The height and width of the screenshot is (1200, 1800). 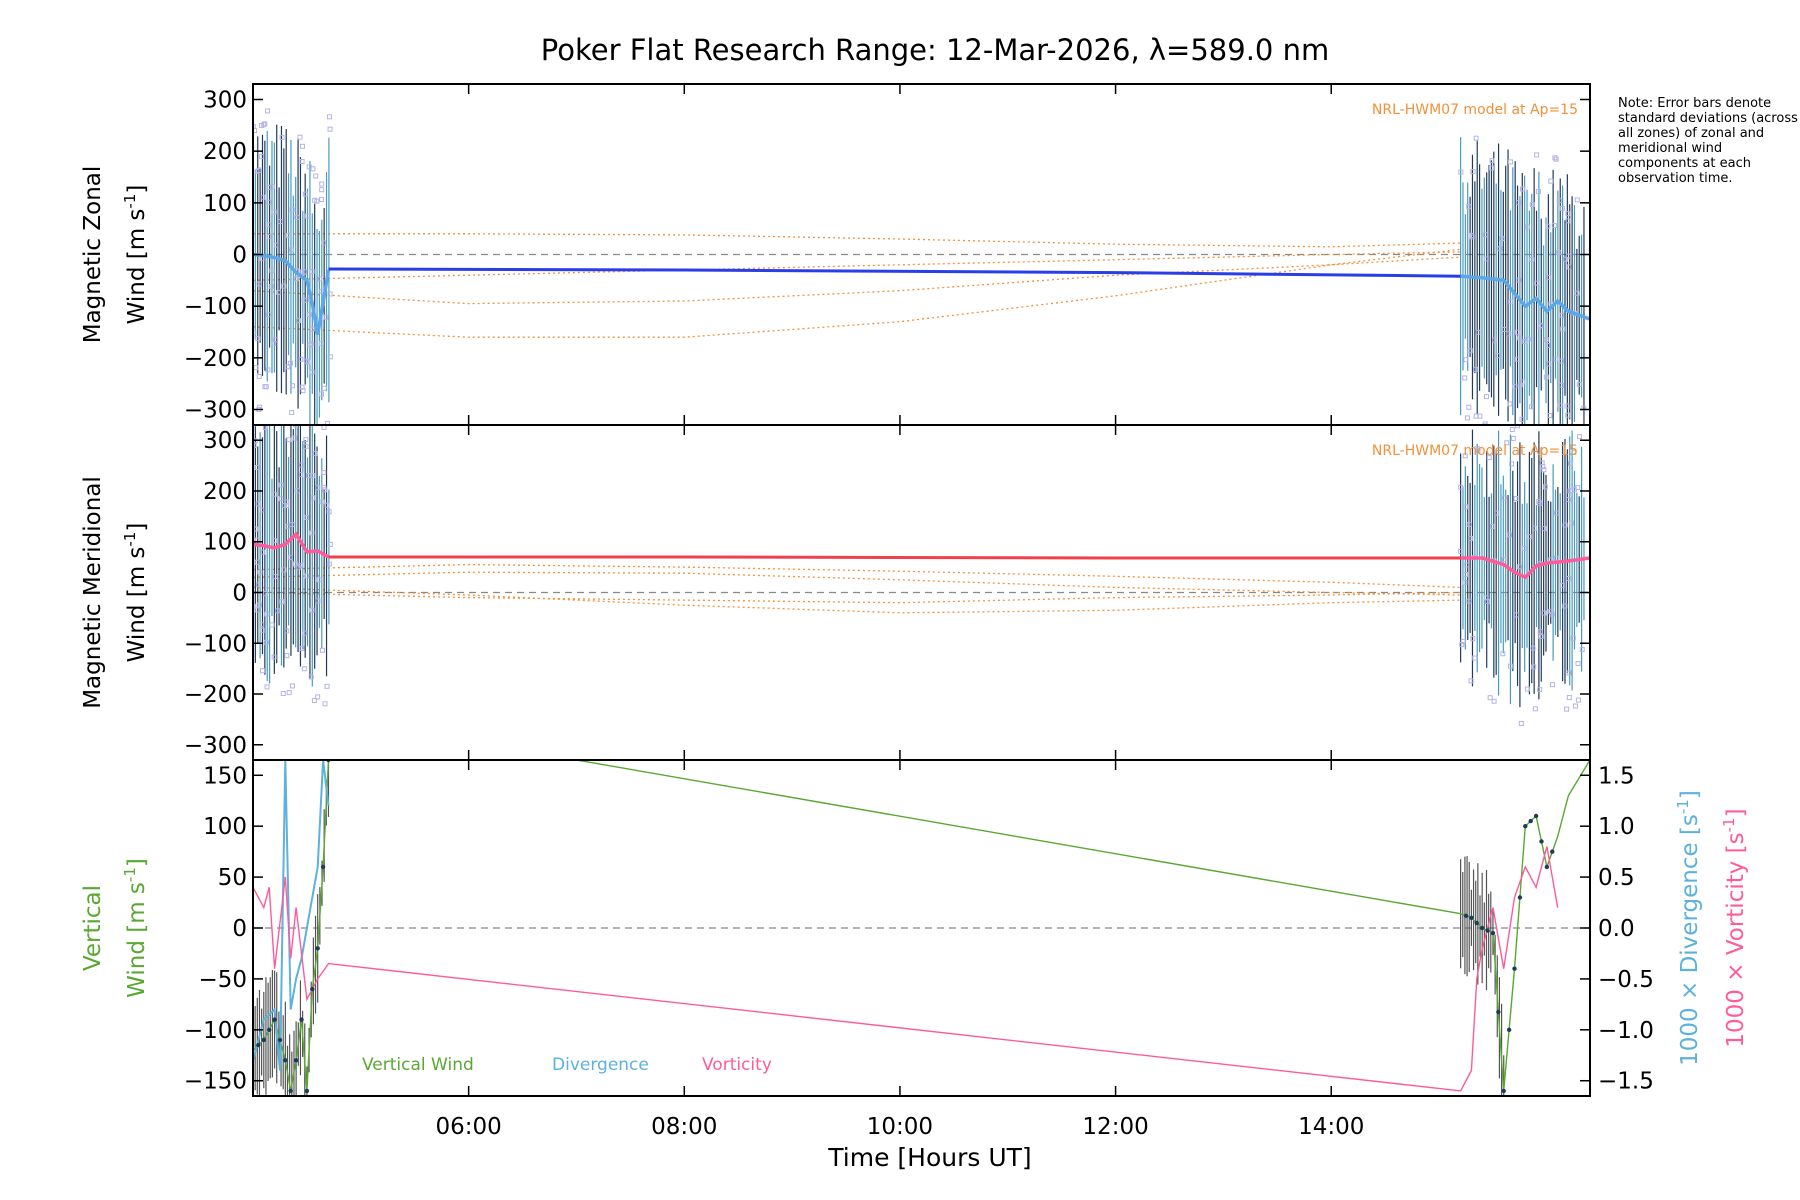 What do you see at coordinates (225, 827) in the screenshot?
I see `y-tick-label: 100` at bounding box center [225, 827].